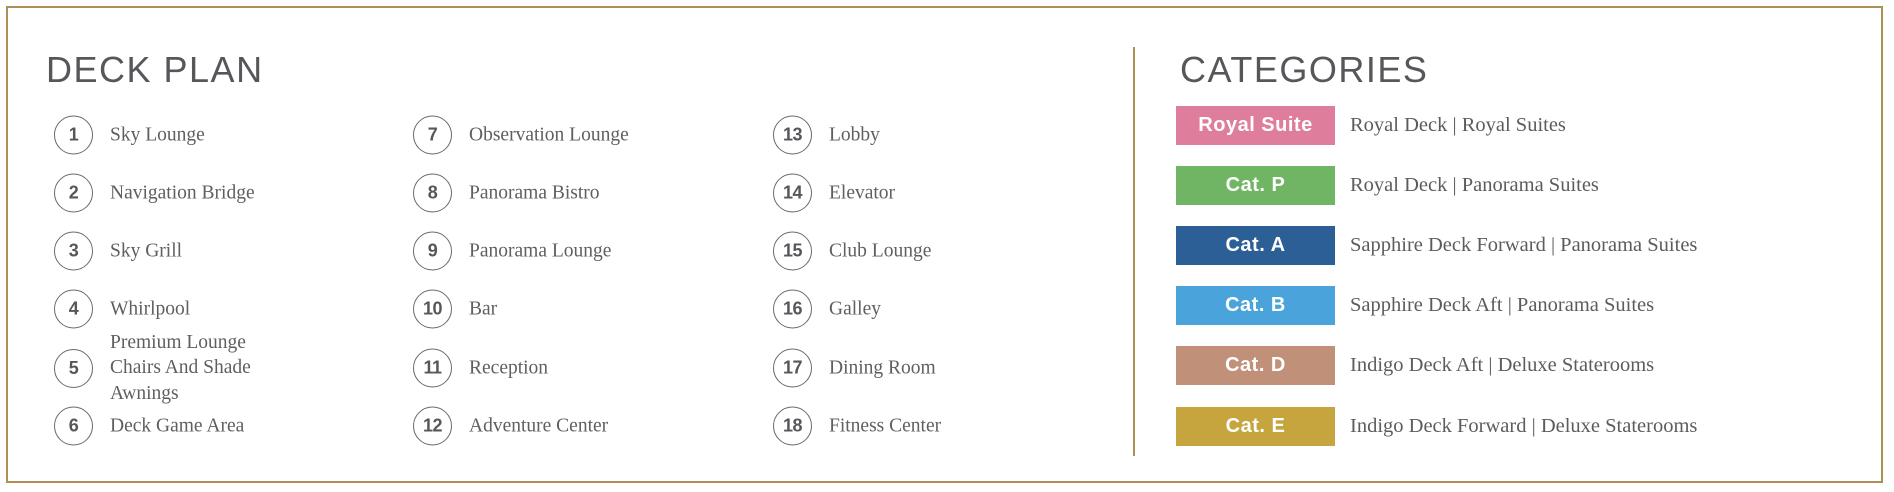  I want to click on category-badge-royal-suite: Royal Suite, so click(1255, 125).